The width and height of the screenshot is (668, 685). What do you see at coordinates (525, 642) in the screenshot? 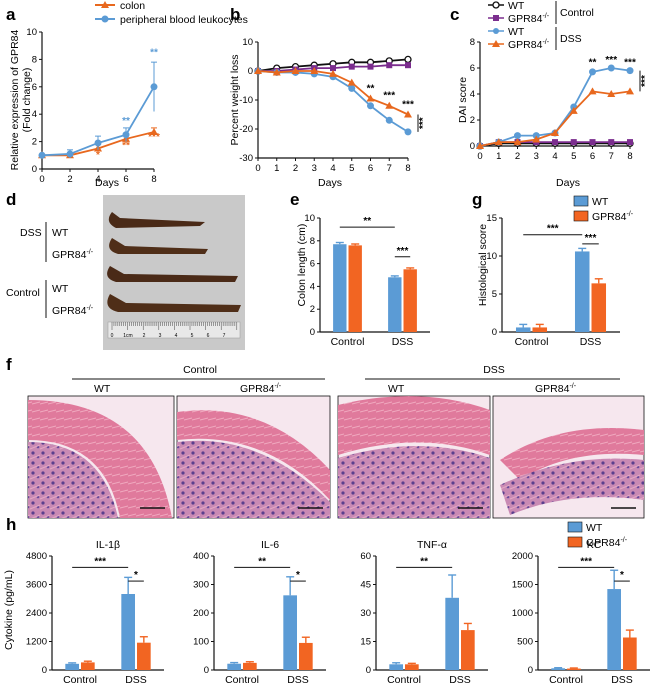
I see `panel-h4-ytick-label: 500` at bounding box center [525, 642].